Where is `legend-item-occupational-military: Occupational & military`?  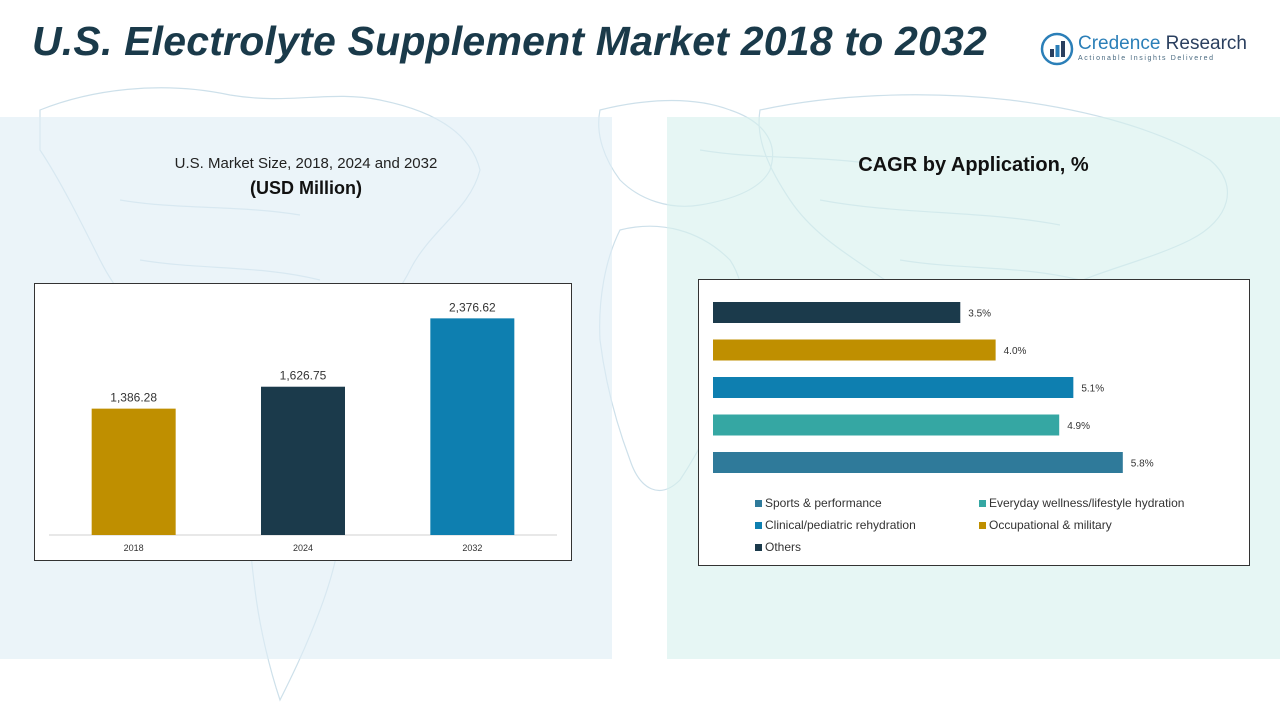
legend-item-occupational-military: Occupational & military is located at coordinates (1045, 525).